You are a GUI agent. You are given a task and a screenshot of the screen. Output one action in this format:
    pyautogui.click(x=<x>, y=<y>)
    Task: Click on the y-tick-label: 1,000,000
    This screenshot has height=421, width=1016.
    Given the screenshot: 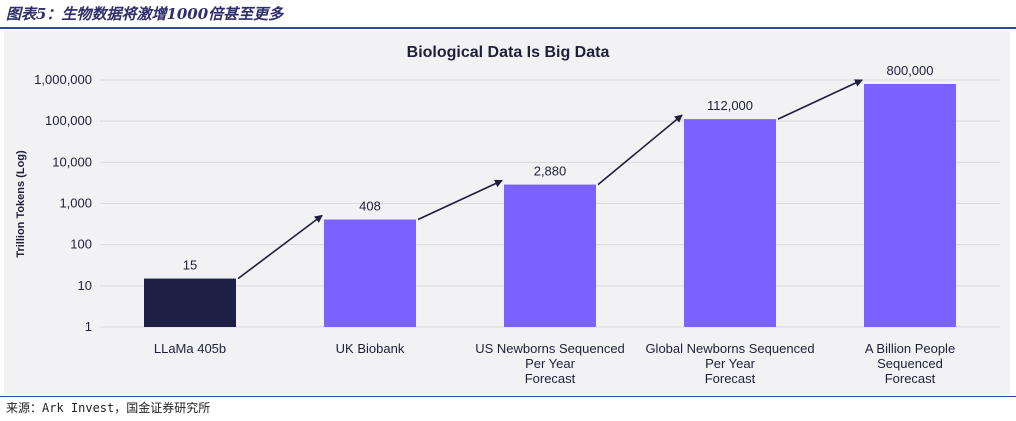 What is the action you would take?
    pyautogui.click(x=63, y=79)
    